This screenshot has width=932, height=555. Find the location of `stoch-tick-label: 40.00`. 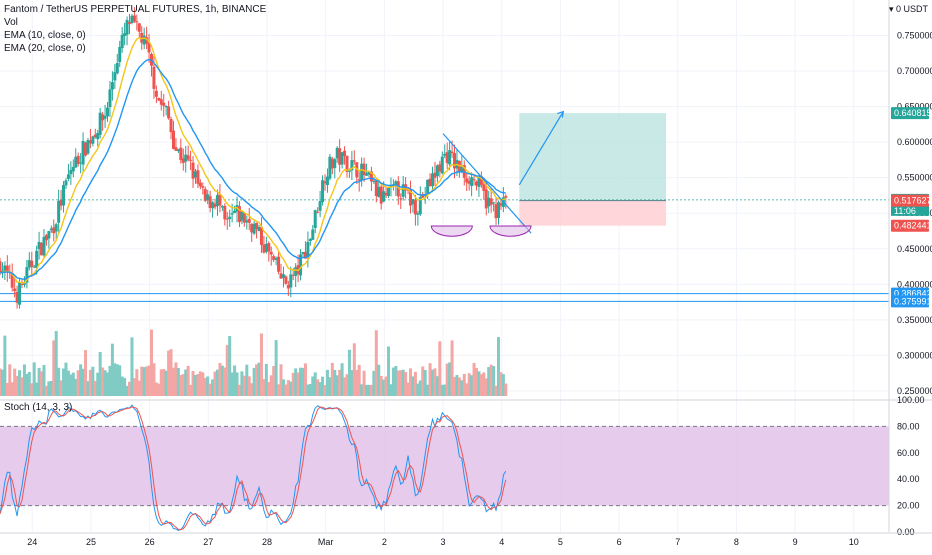

stoch-tick-label: 40.00 is located at coordinates (908, 479).